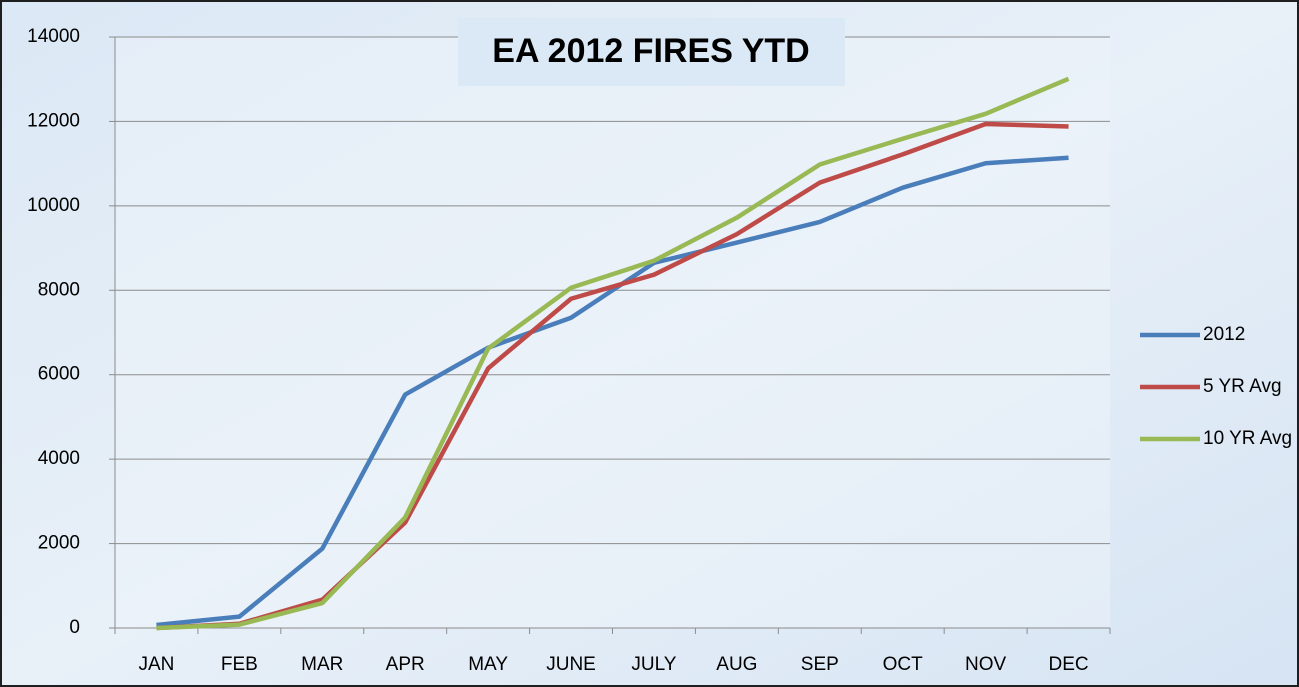  What do you see at coordinates (322, 664) in the screenshot?
I see `x-tick-label: MAR` at bounding box center [322, 664].